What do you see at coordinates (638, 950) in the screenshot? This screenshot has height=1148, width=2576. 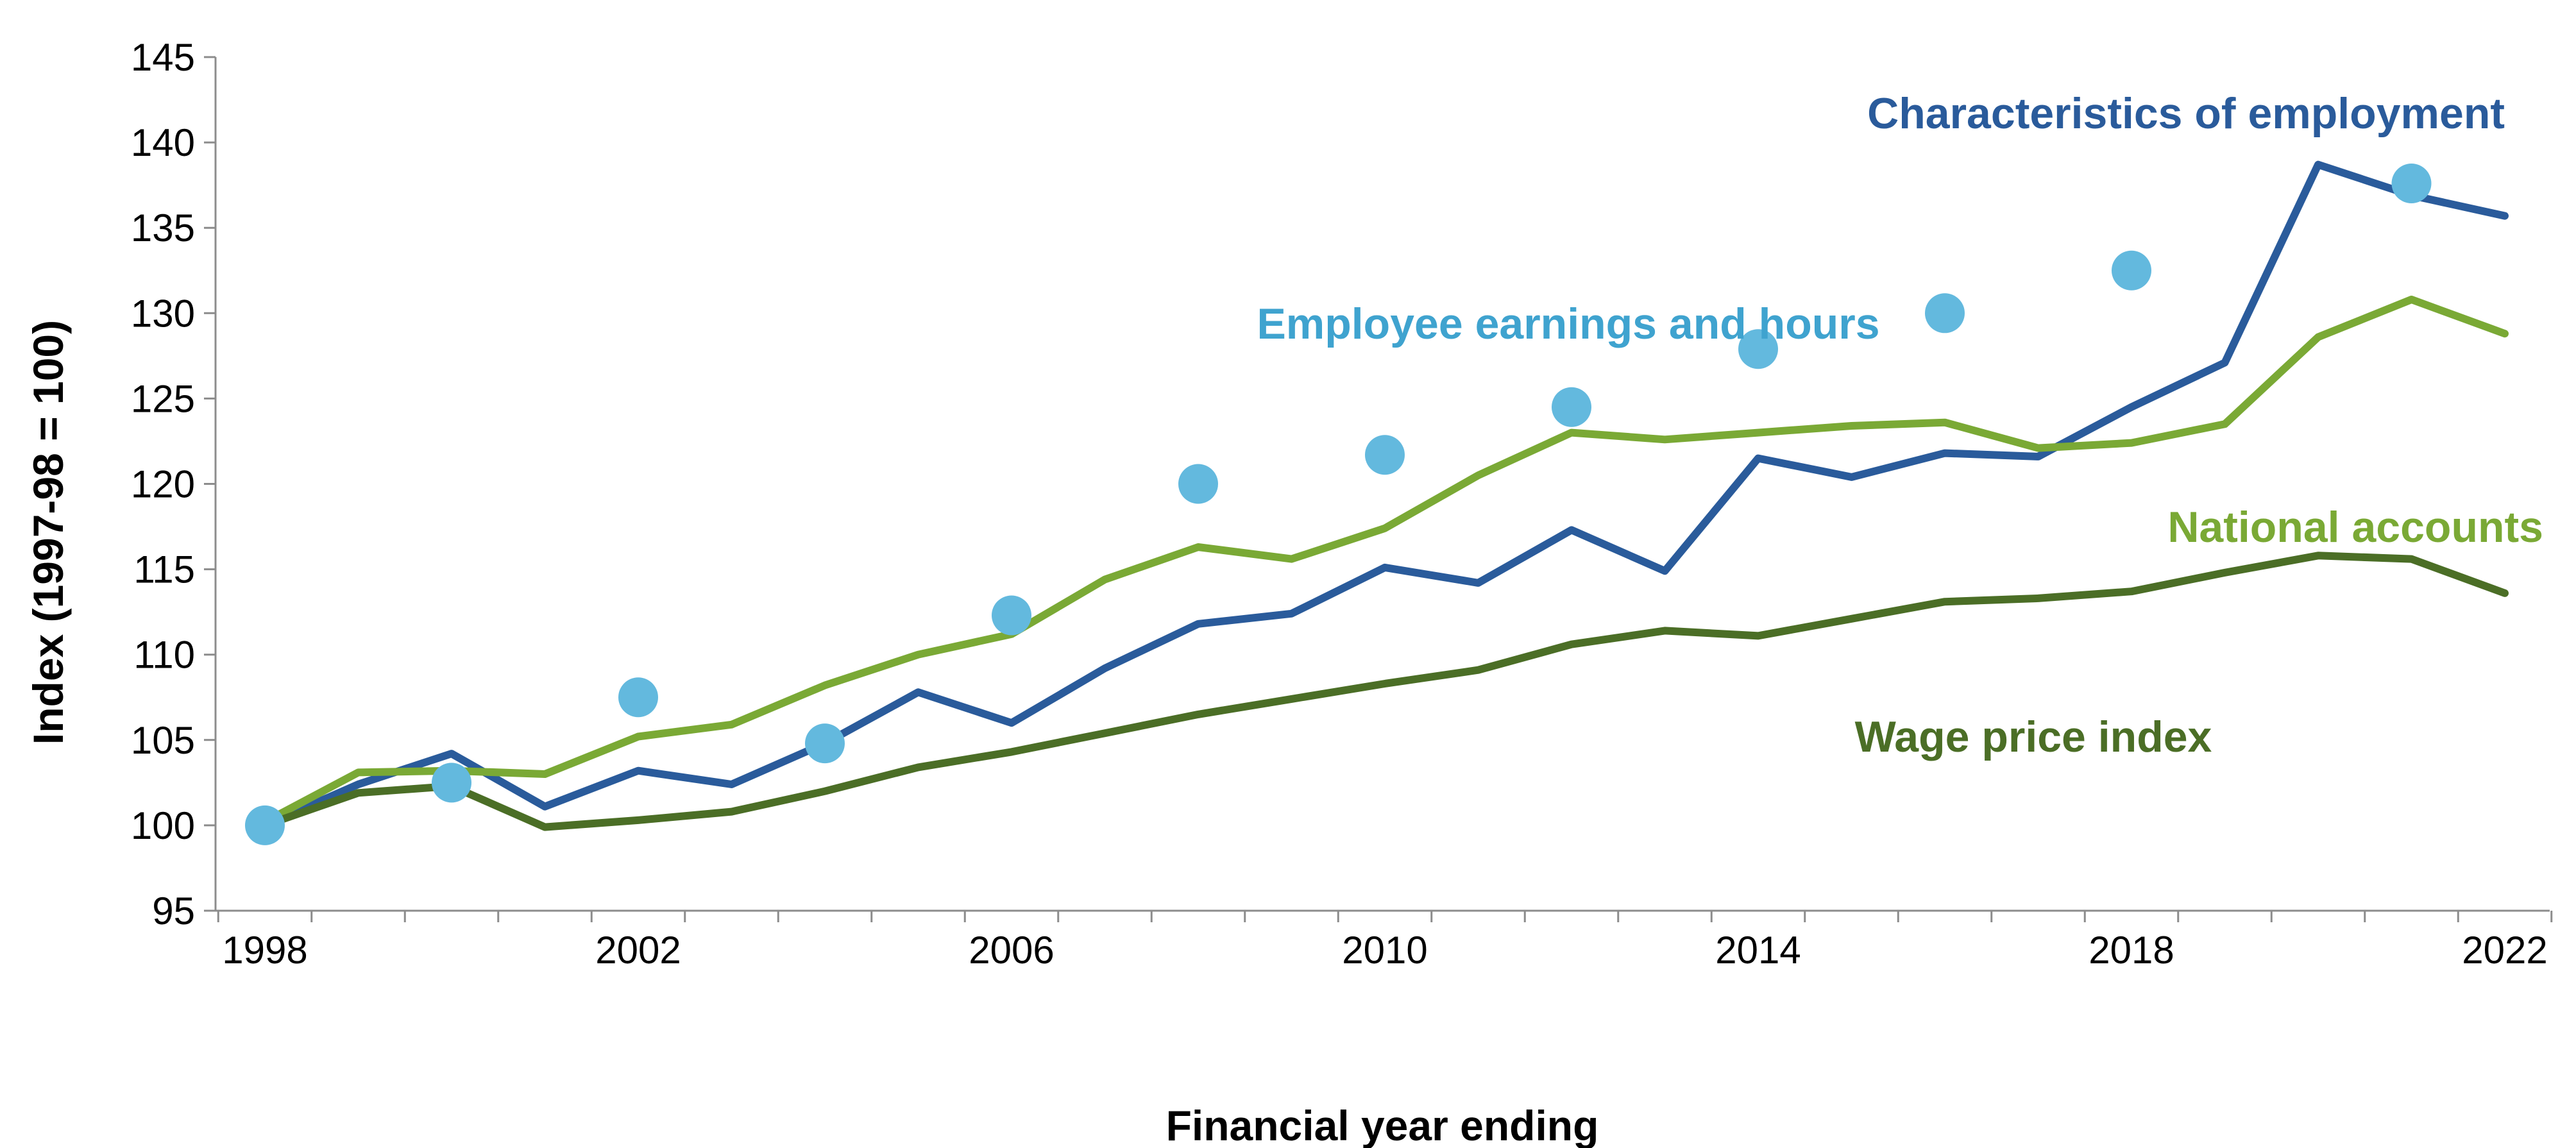 I see `x-tick-label: 2002` at bounding box center [638, 950].